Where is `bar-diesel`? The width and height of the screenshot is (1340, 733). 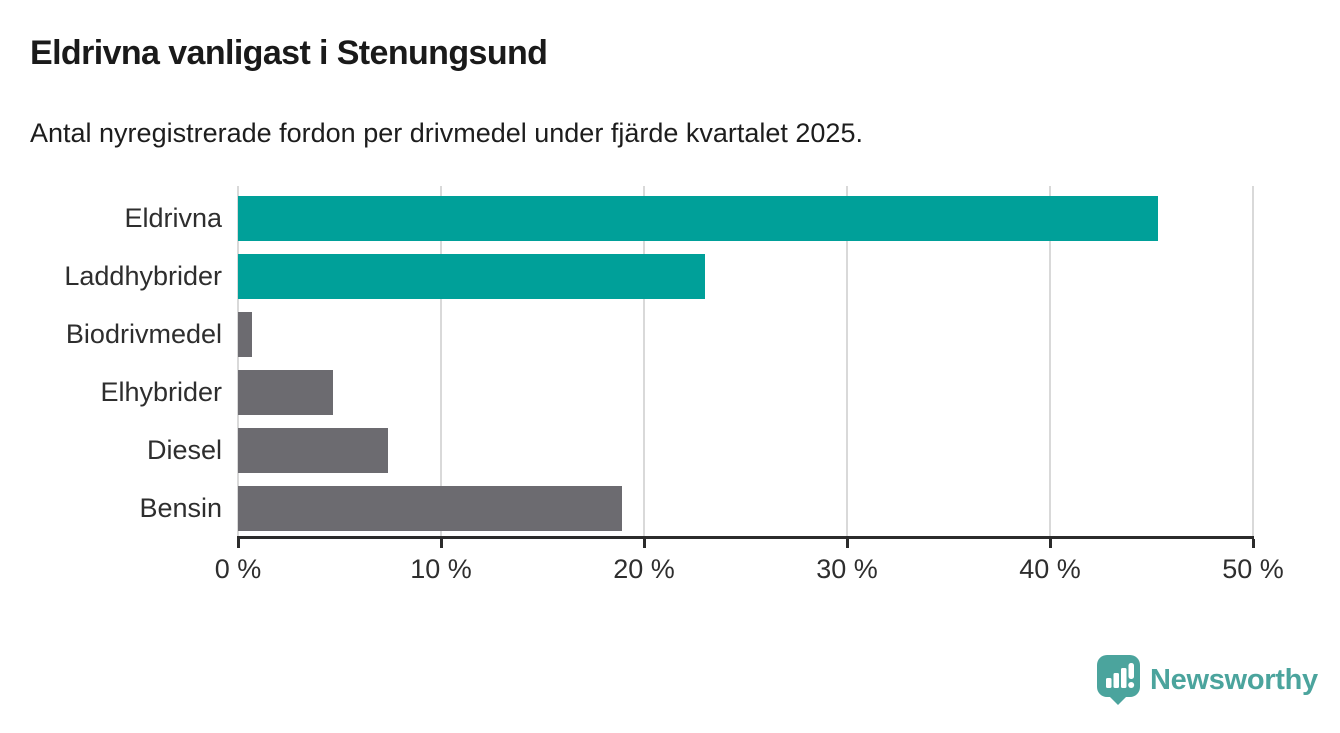
bar-diesel is located at coordinates (313, 450).